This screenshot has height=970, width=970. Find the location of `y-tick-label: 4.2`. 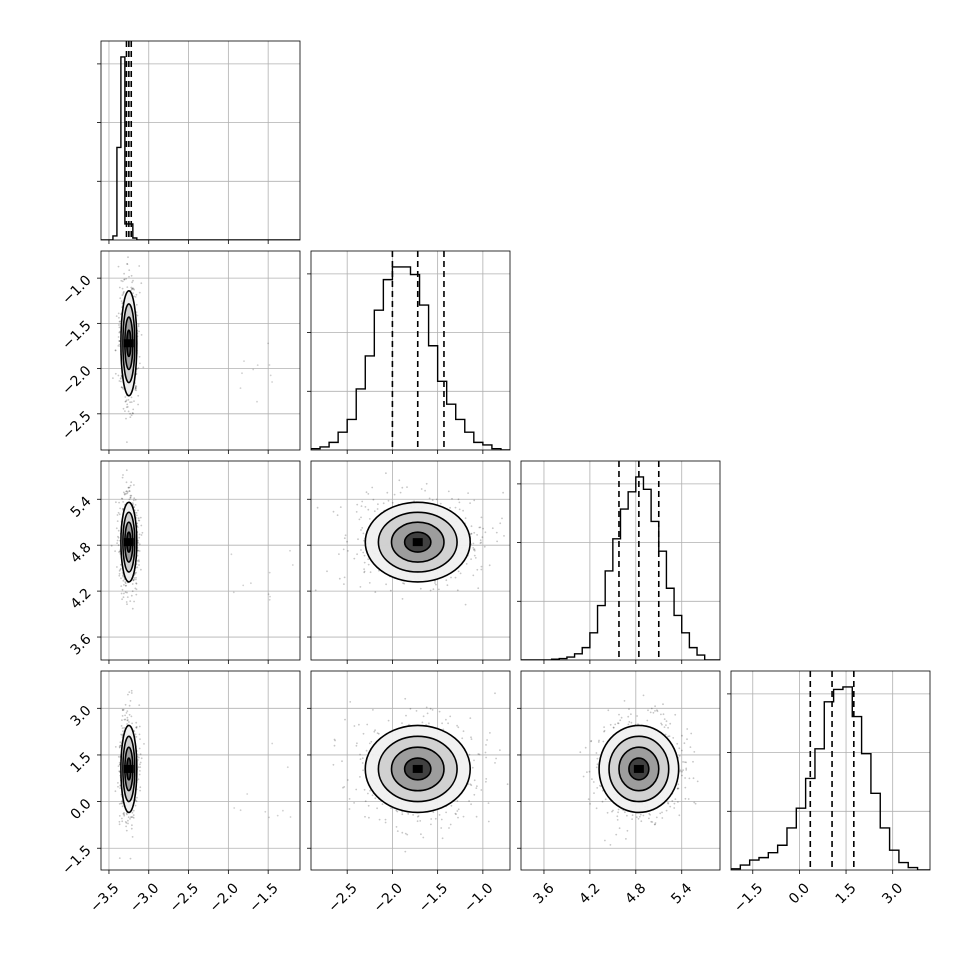

y-tick-label: 4.2 is located at coordinates (81, 598).